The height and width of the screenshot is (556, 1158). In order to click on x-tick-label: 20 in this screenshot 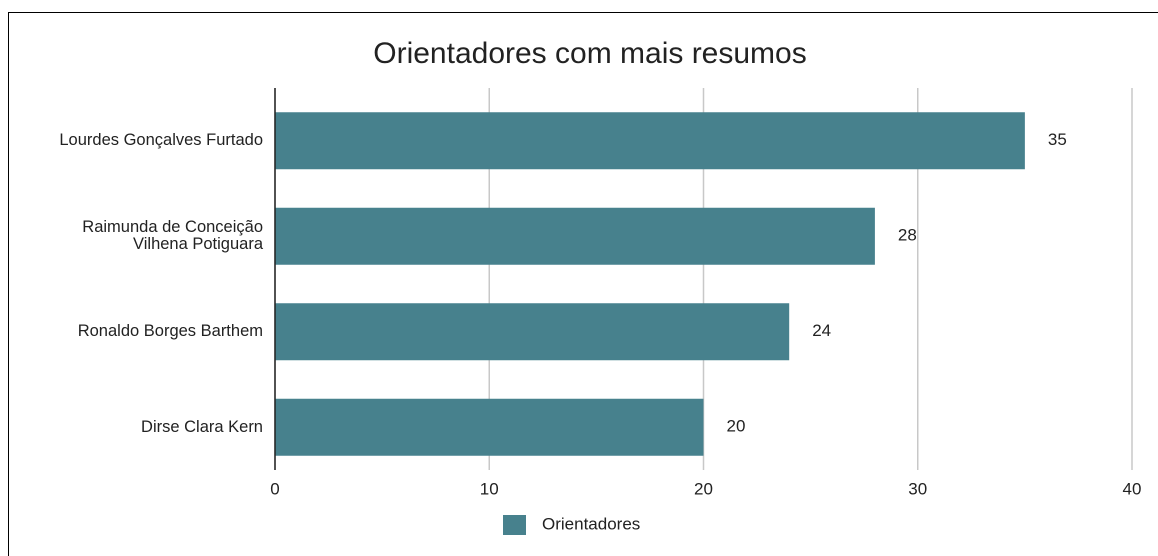, I will do `click(703, 488)`.